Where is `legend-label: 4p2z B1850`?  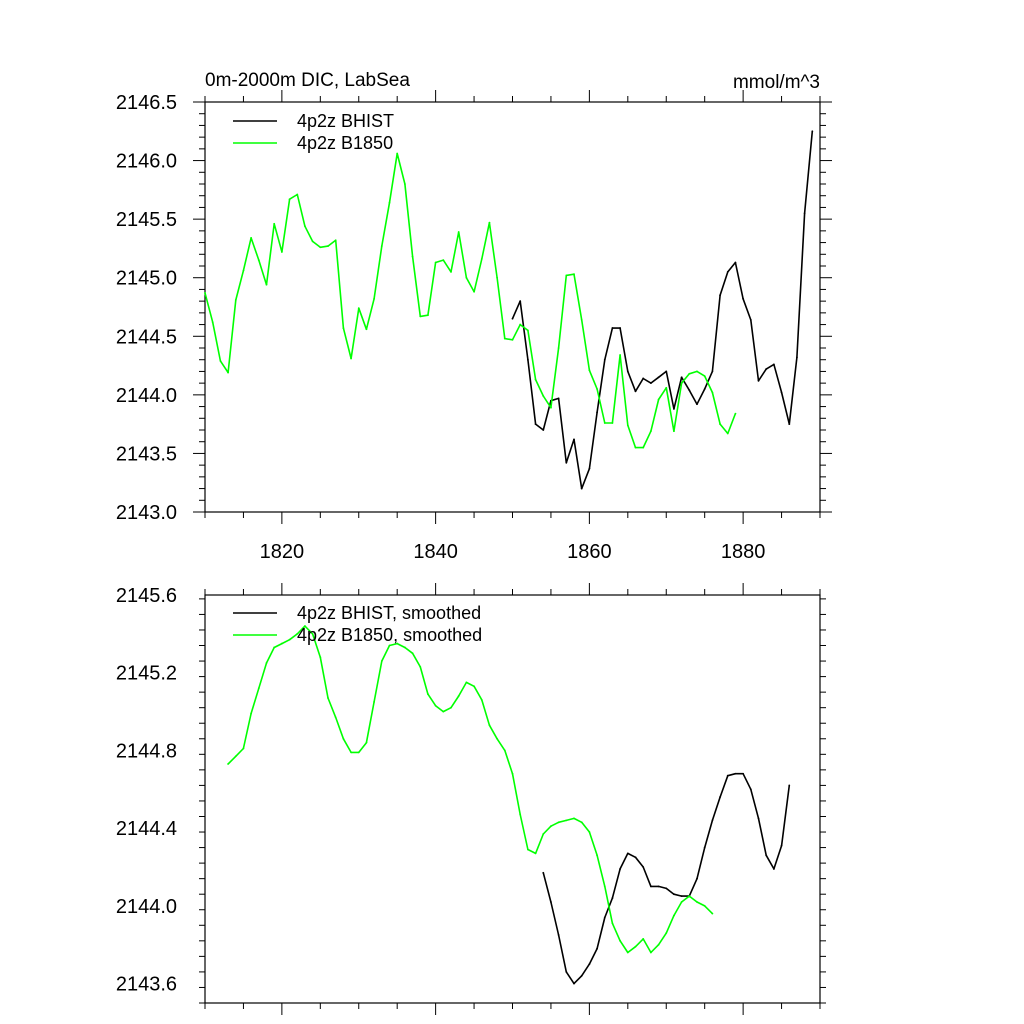
legend-label: 4p2z B1850 is located at coordinates (345, 143).